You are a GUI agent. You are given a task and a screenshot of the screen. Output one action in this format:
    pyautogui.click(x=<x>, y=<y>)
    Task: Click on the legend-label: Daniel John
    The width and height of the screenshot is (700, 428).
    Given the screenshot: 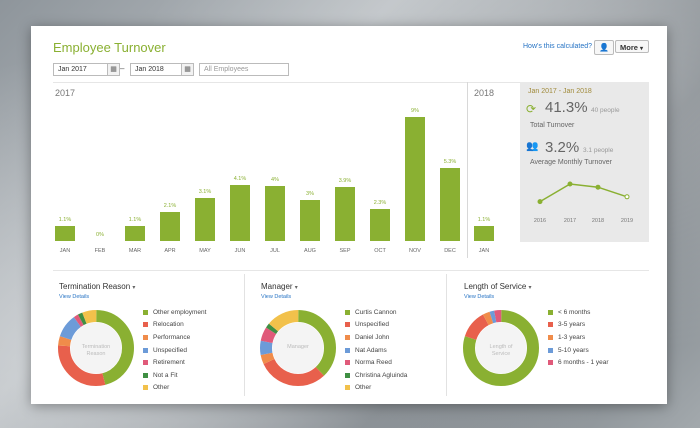 What is the action you would take?
    pyautogui.click(x=372, y=337)
    